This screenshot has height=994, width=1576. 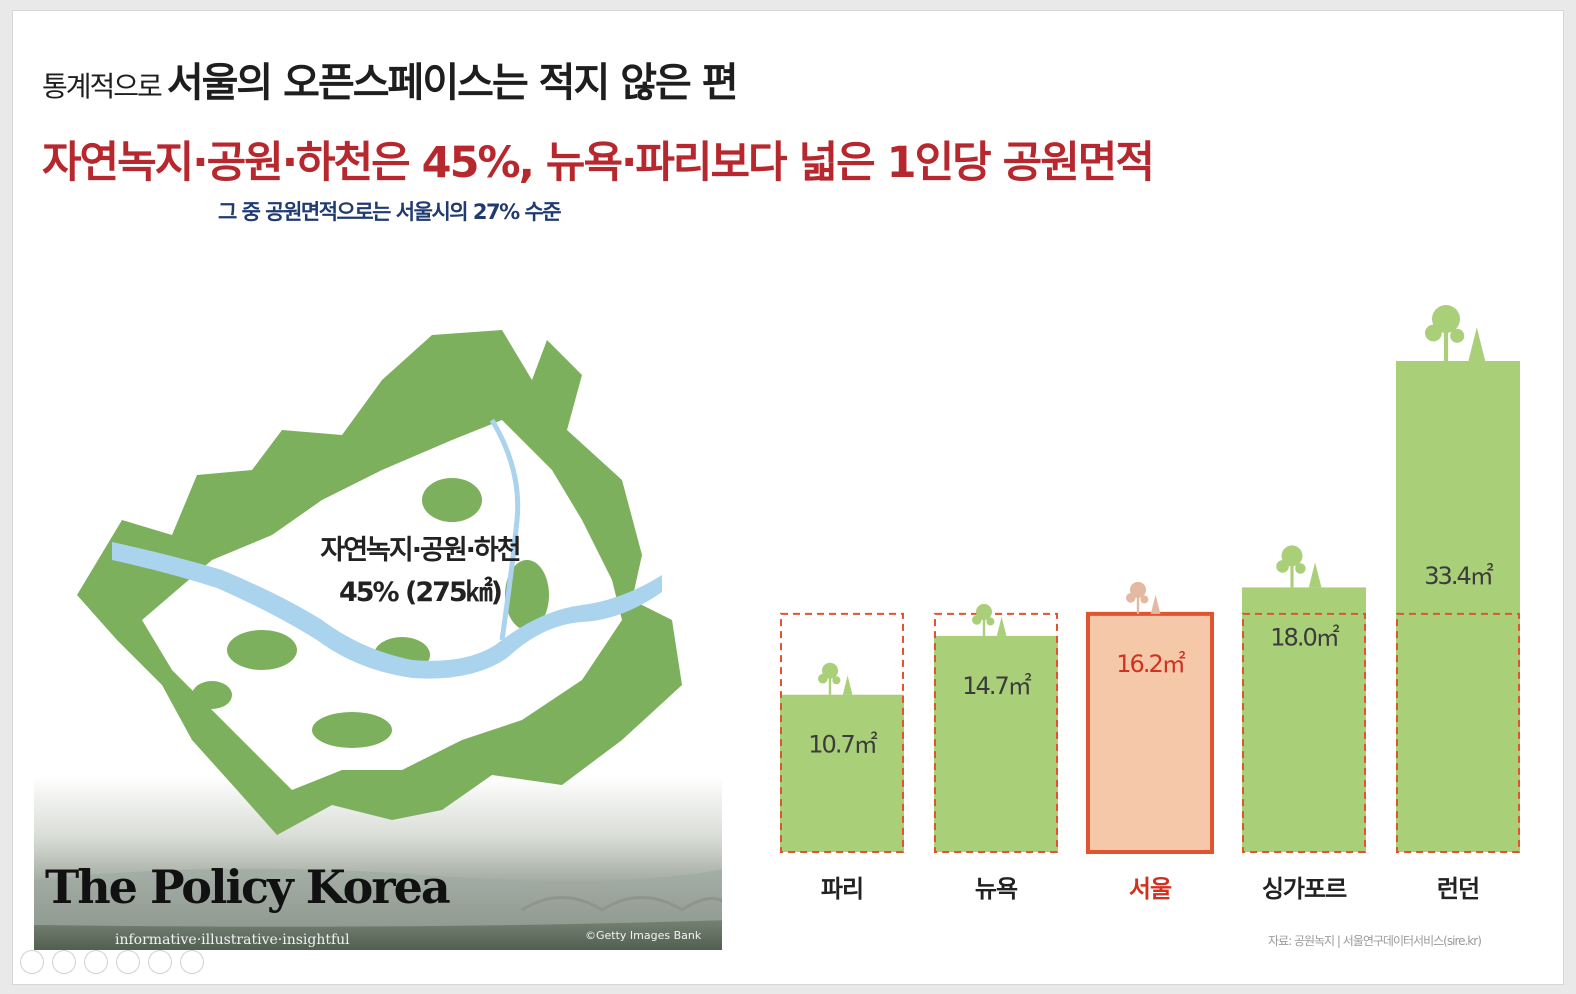 I want to click on map-label: 자연녹지·공원·하천 45% (275㎢), so click(x=420, y=572).